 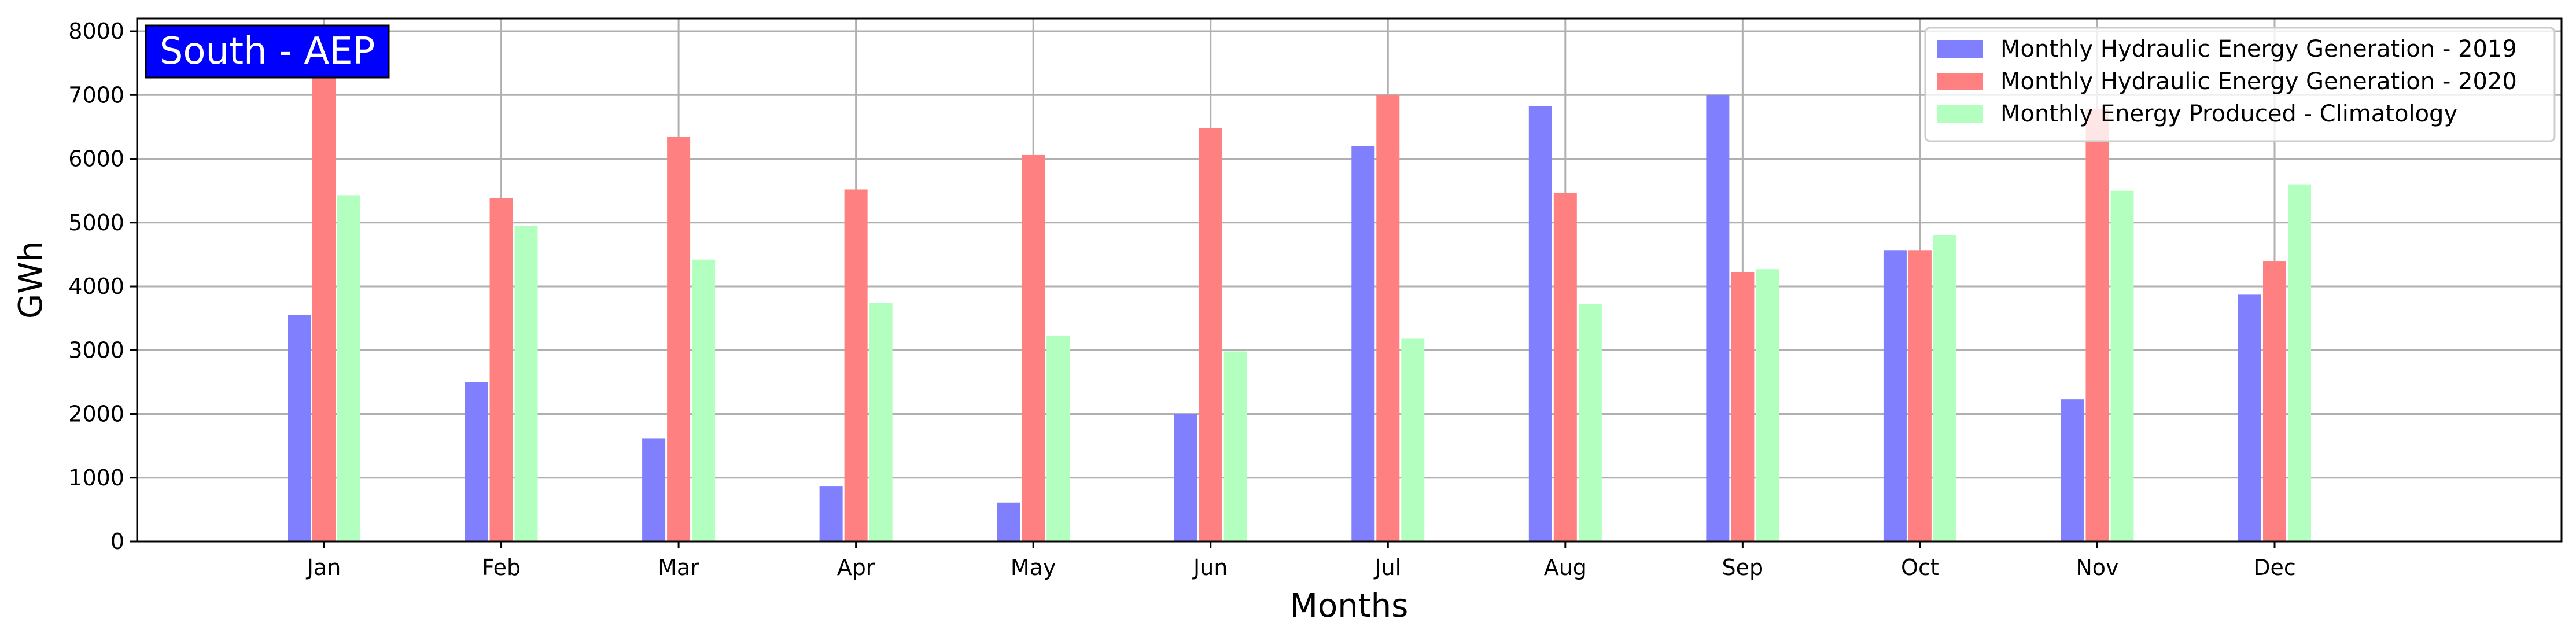 I want to click on y-tick-label: 0, so click(x=117, y=541).